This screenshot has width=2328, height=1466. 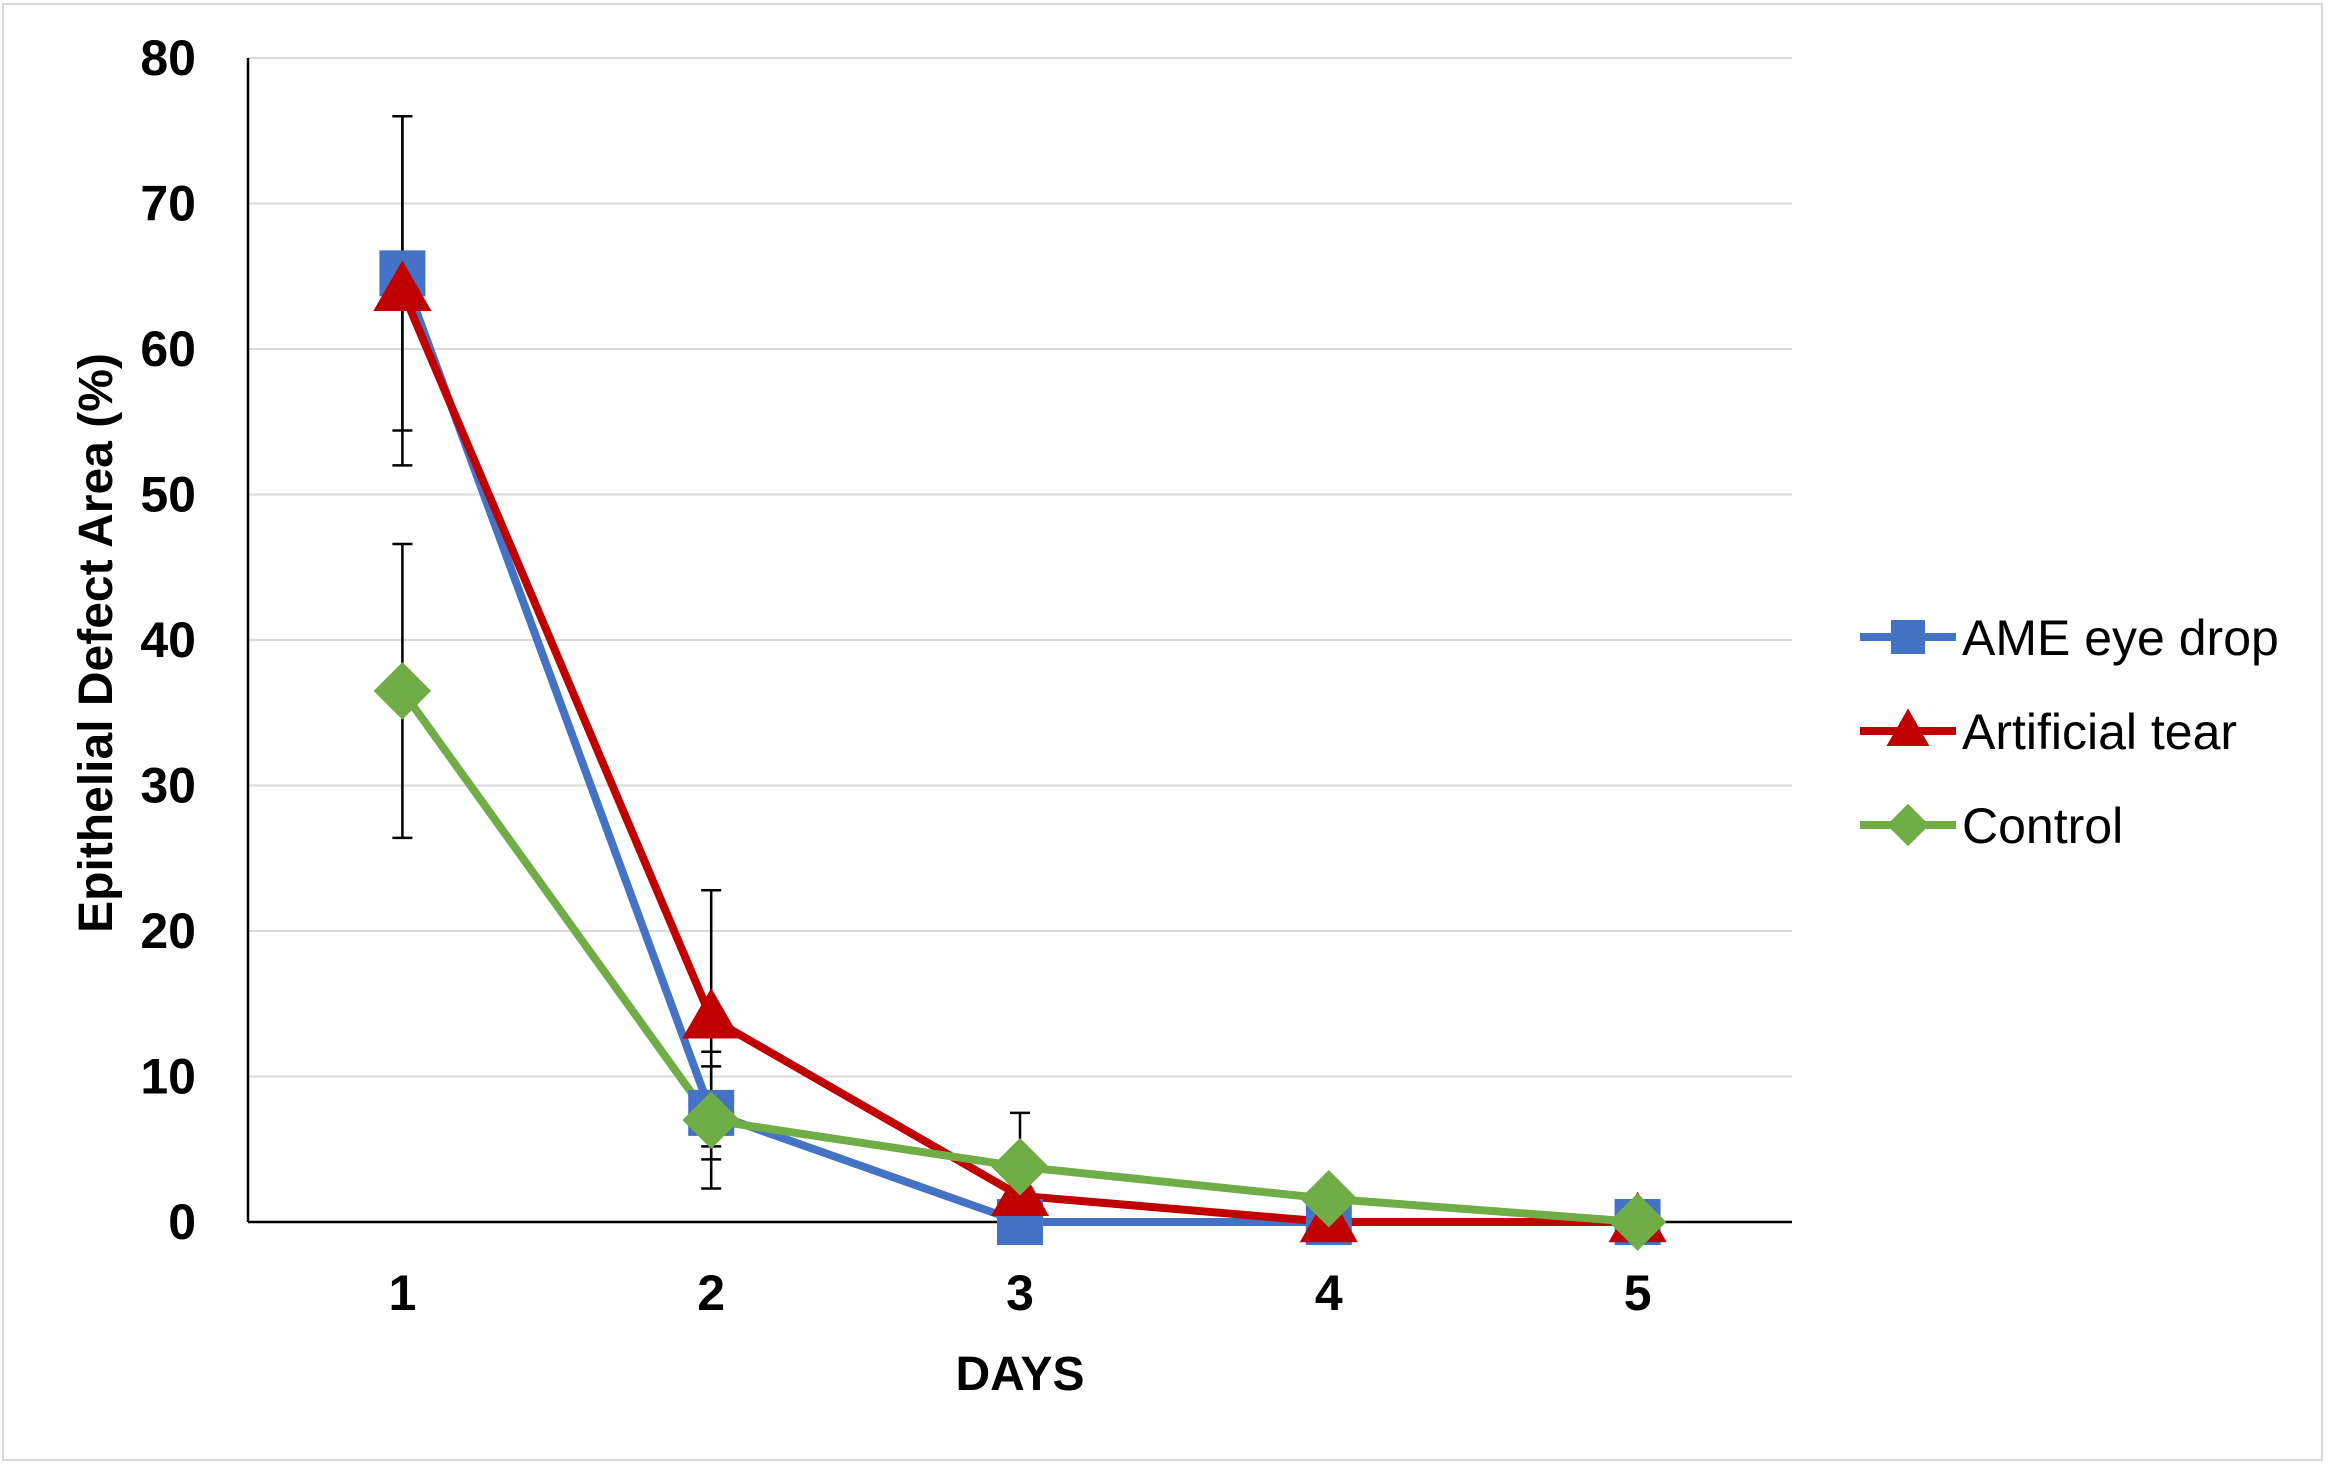 I want to click on y-tick-label: 80, so click(x=168, y=58).